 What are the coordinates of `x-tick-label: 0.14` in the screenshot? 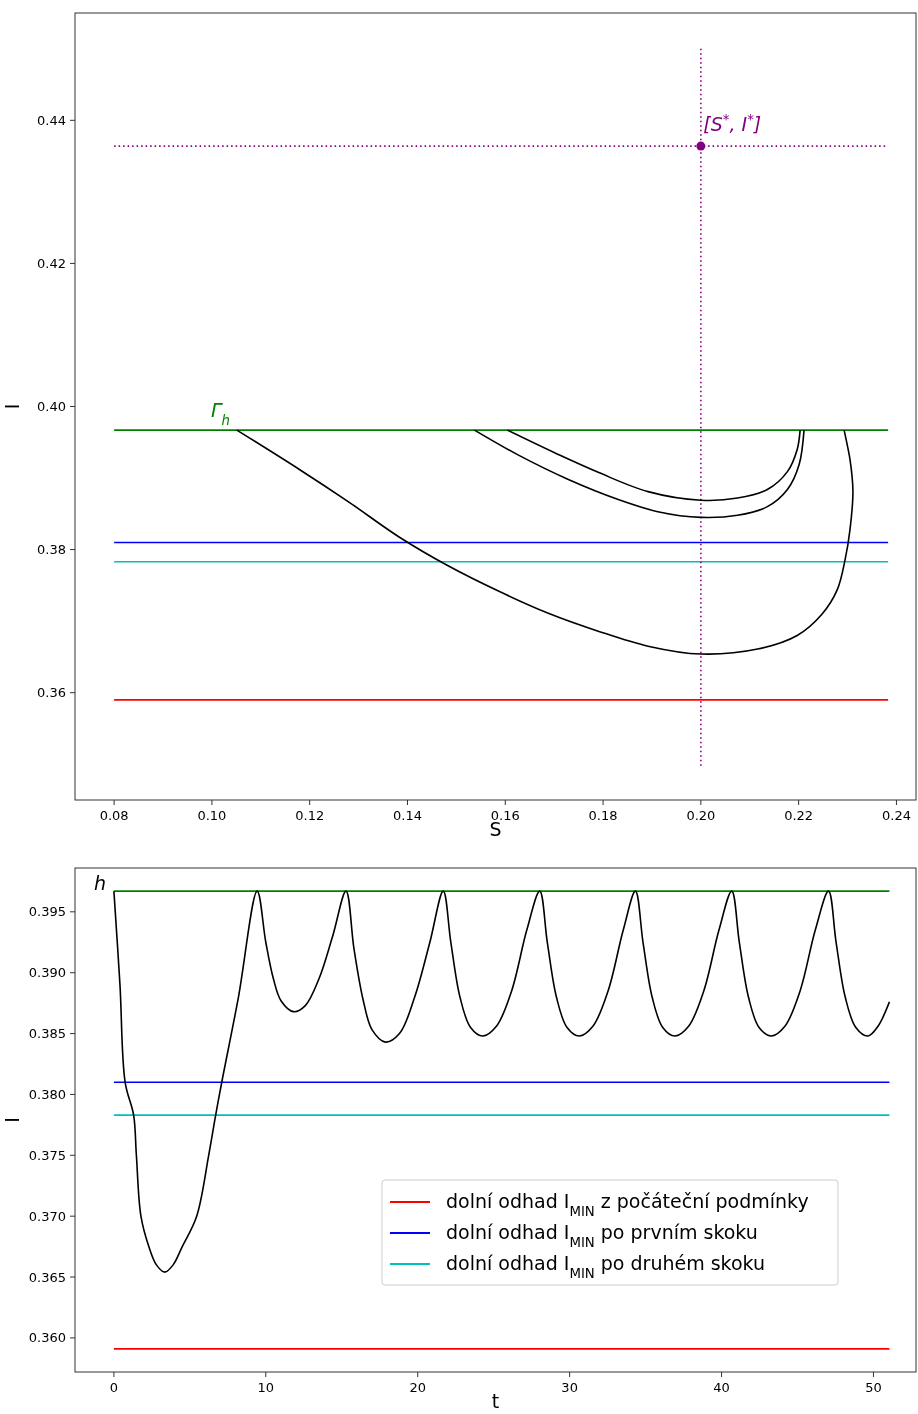 It's located at (407, 815).